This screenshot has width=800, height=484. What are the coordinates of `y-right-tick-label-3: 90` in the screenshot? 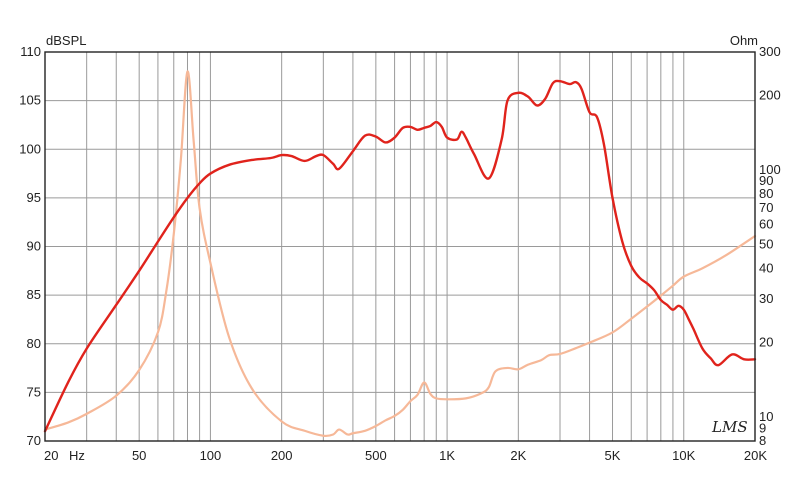 It's located at (766, 180).